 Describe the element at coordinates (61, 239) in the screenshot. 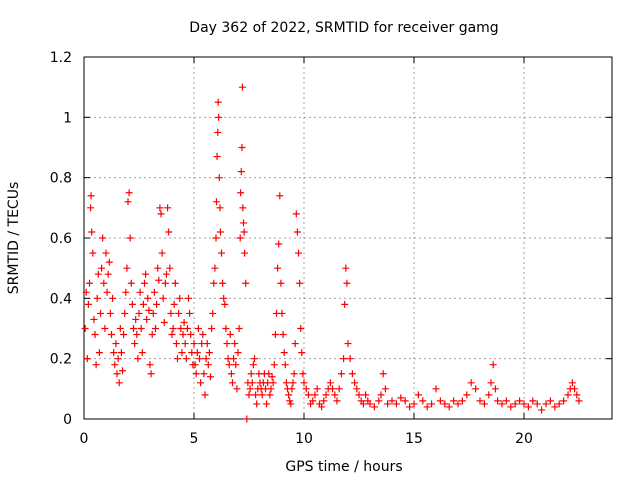

I see `y-tick-label: 0.6` at that location.